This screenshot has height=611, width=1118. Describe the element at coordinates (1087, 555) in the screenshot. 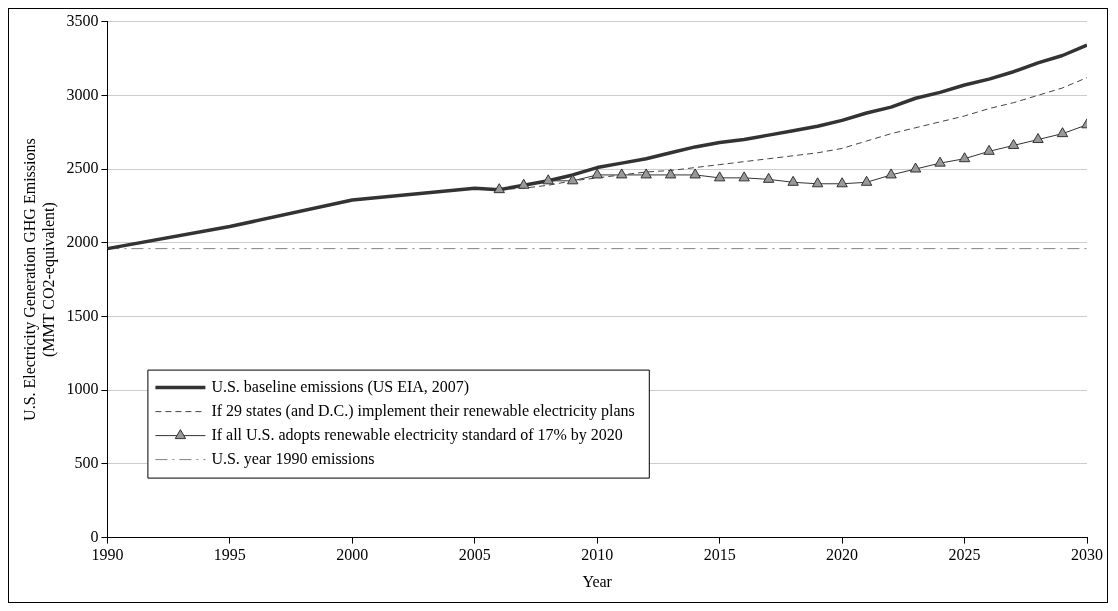

I see `x-tick-label: 2030` at that location.